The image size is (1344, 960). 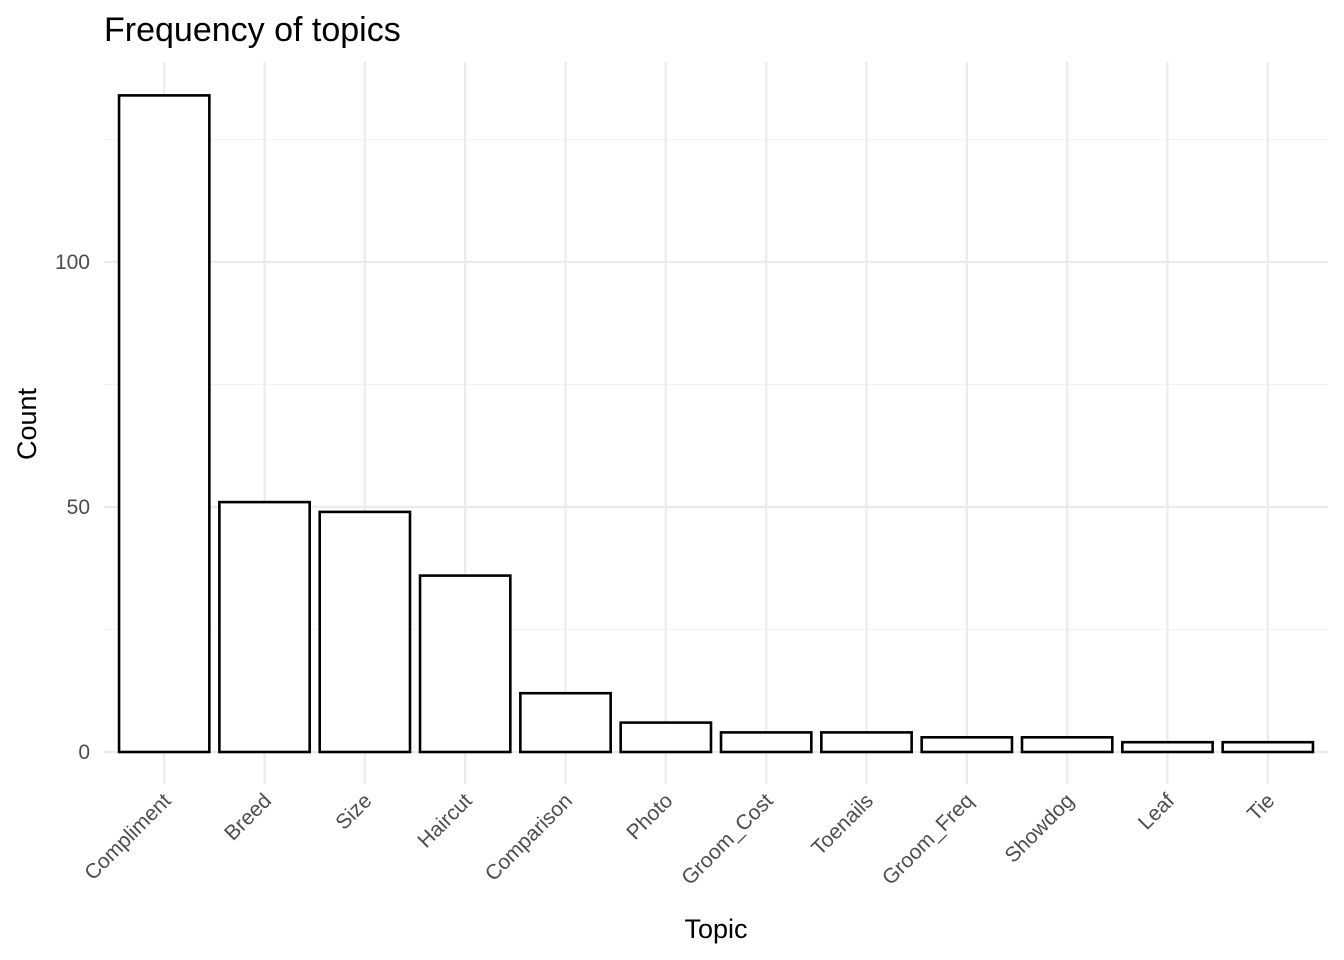 What do you see at coordinates (72, 262) in the screenshot?
I see `y-tick-label: 100` at bounding box center [72, 262].